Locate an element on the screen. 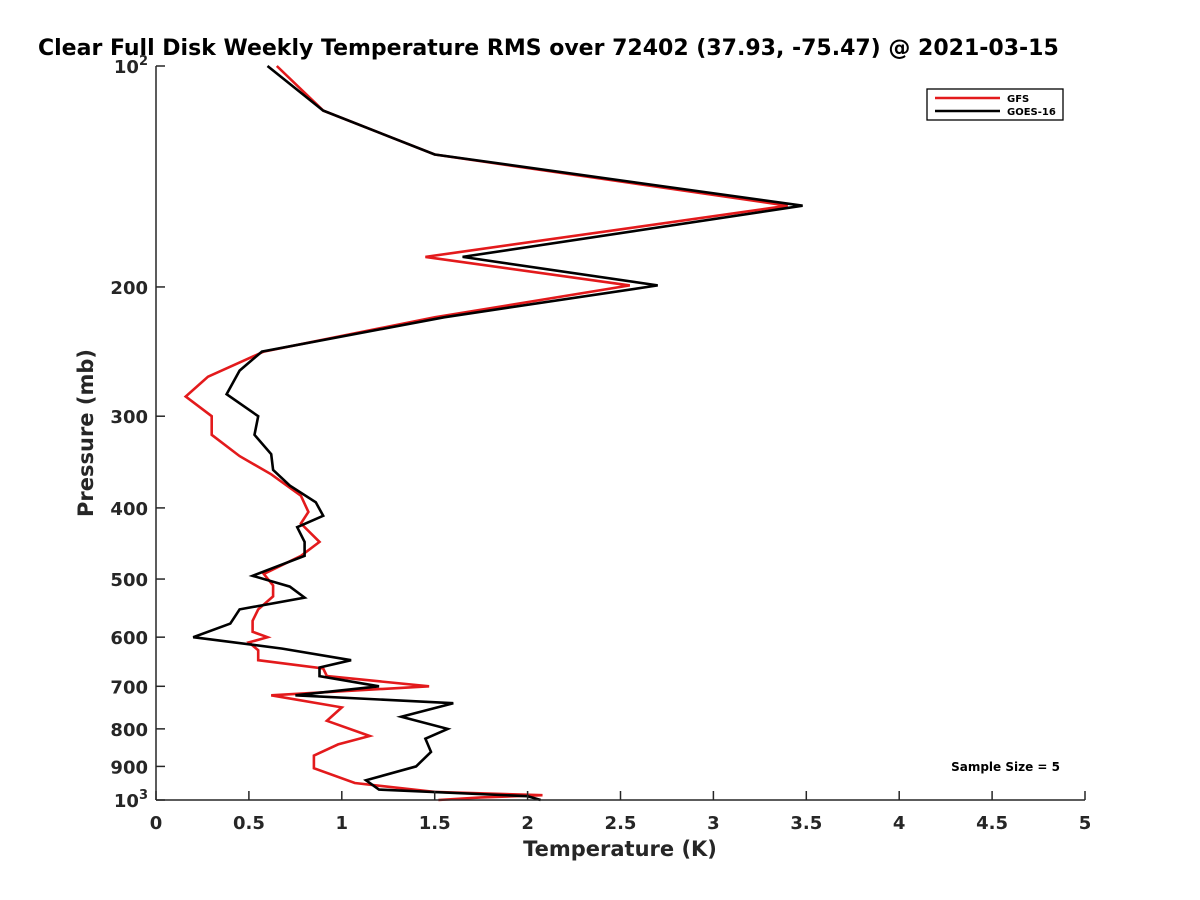 The width and height of the screenshot is (1200, 900). legend-box is located at coordinates (995, 104).